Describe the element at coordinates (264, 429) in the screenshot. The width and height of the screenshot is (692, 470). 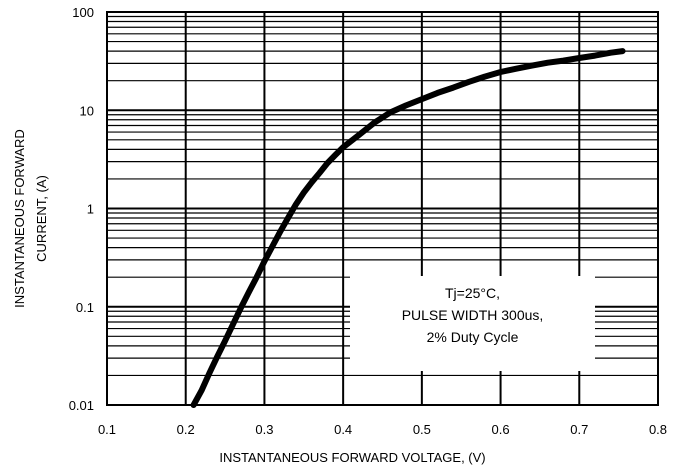
I see `x-tick-label: 0.3` at that location.